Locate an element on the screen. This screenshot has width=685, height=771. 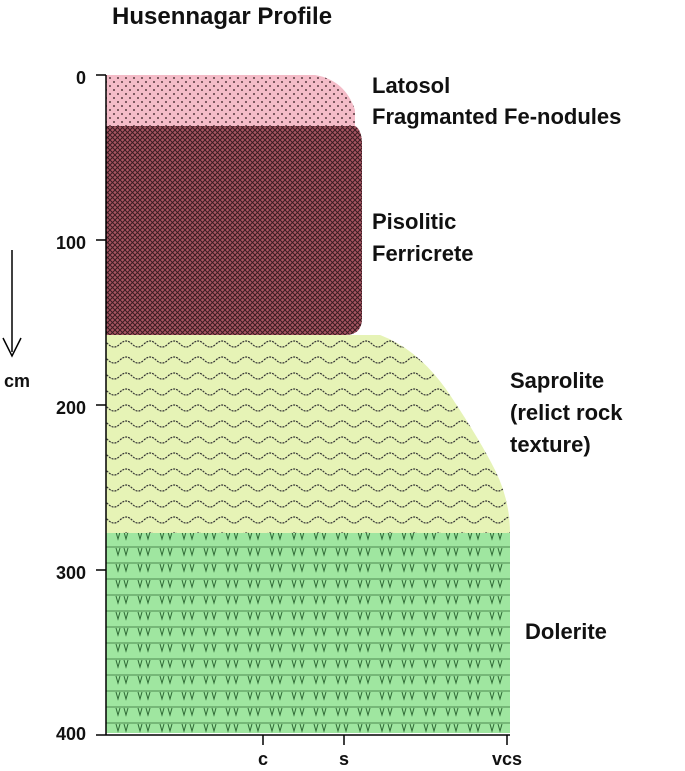
depth-tick-200: 200 is located at coordinates (81, 408).